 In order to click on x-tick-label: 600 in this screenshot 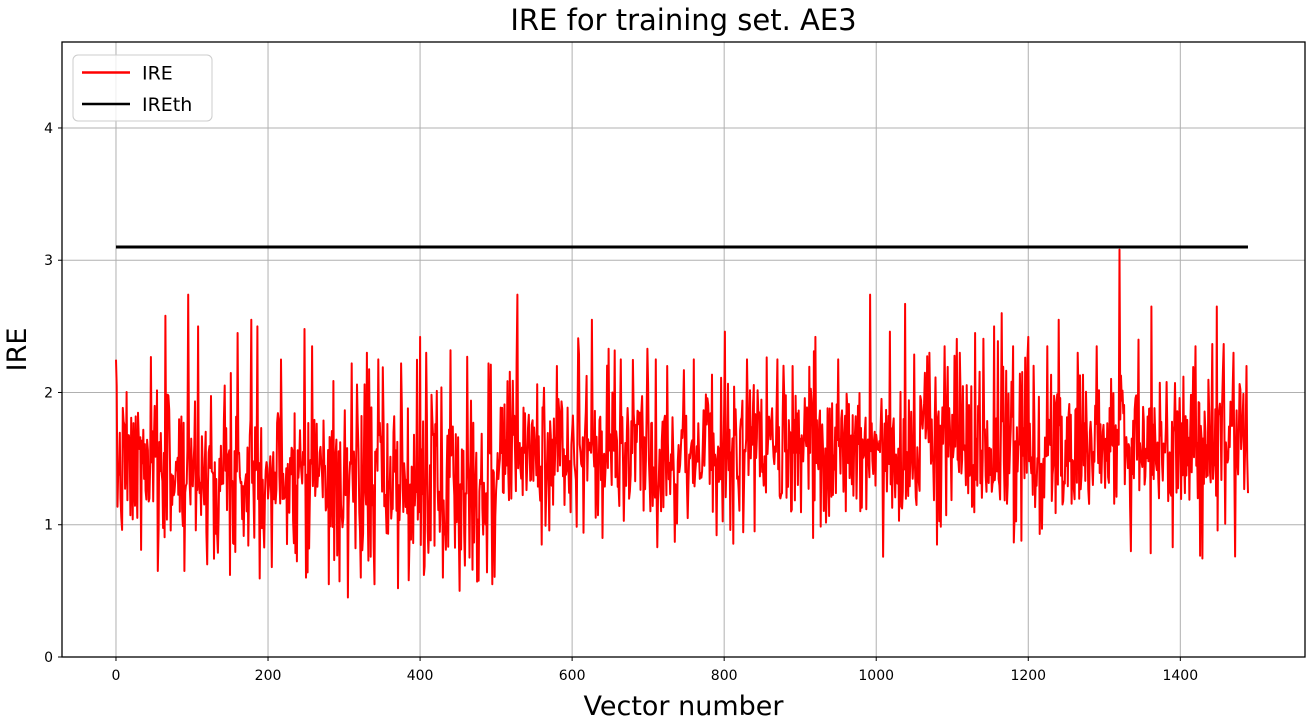, I will do `click(572, 676)`.